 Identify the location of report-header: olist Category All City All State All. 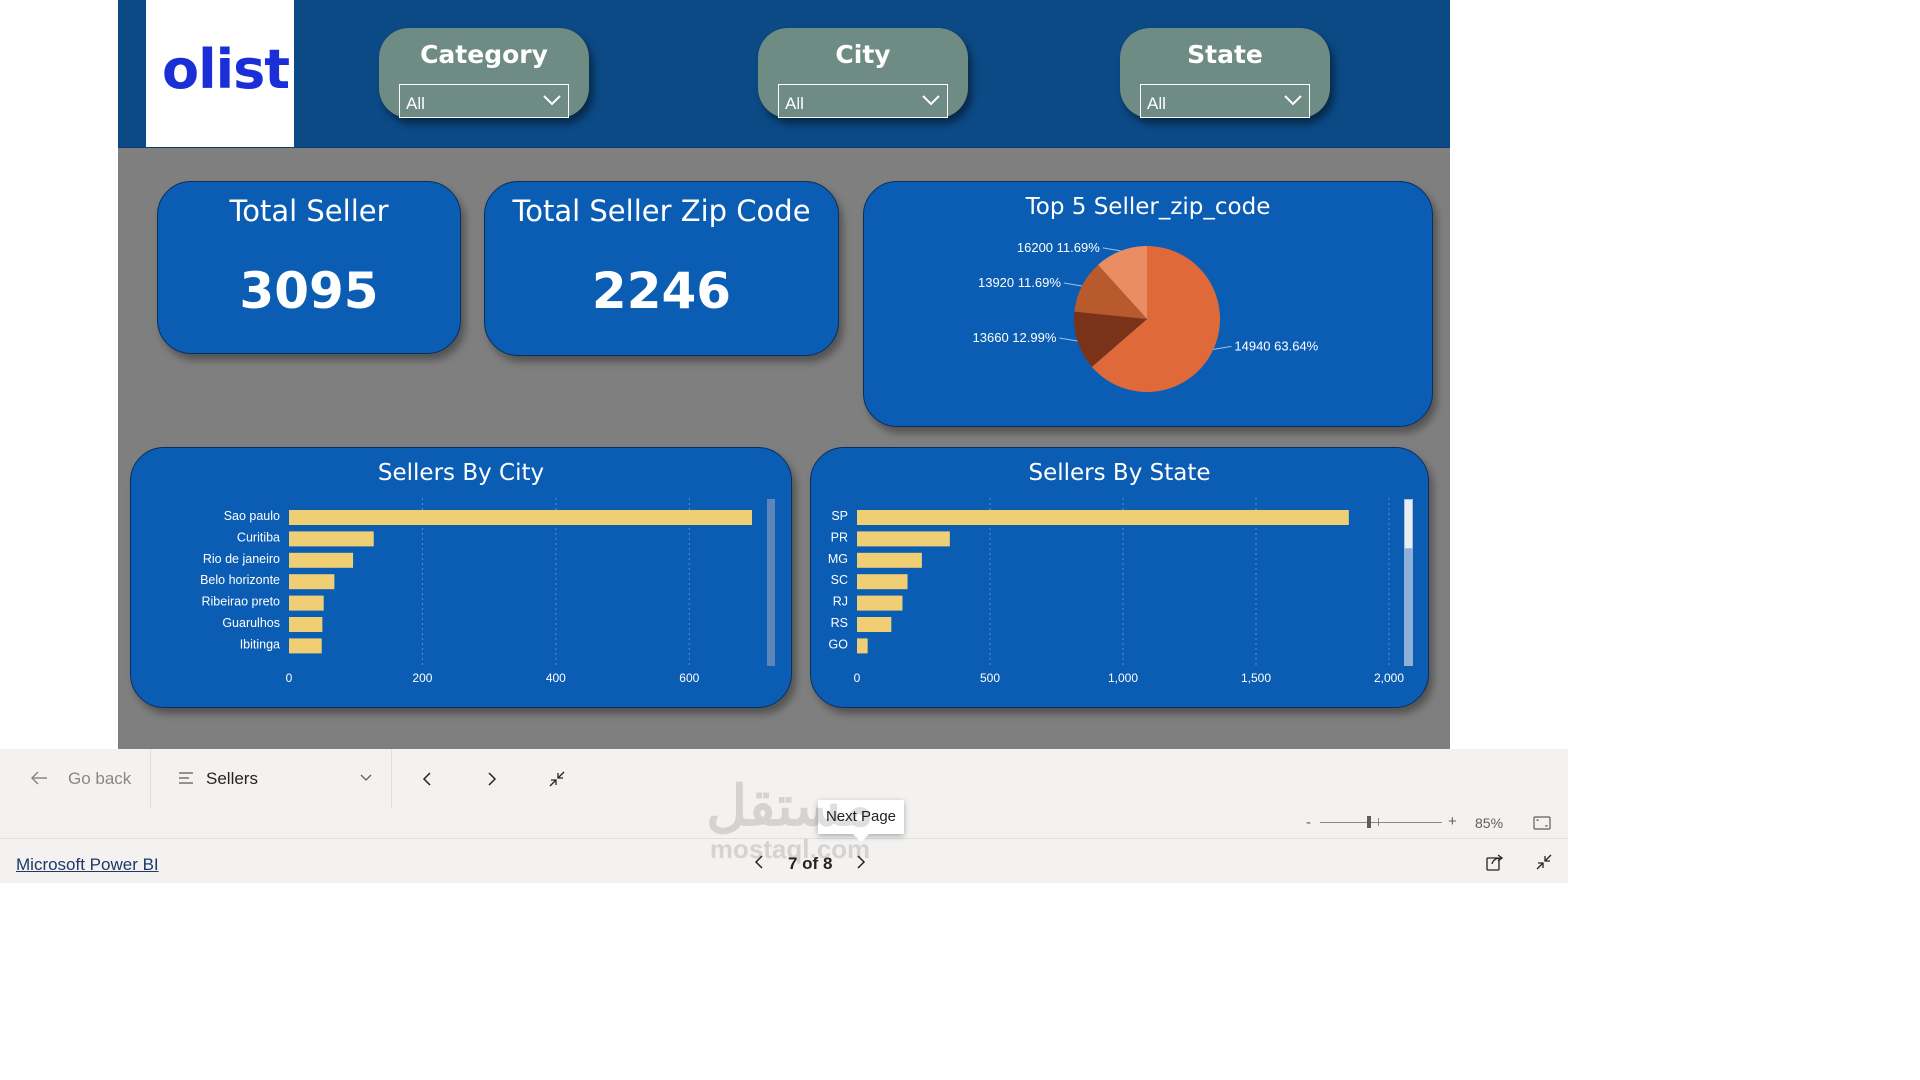
(784, 74).